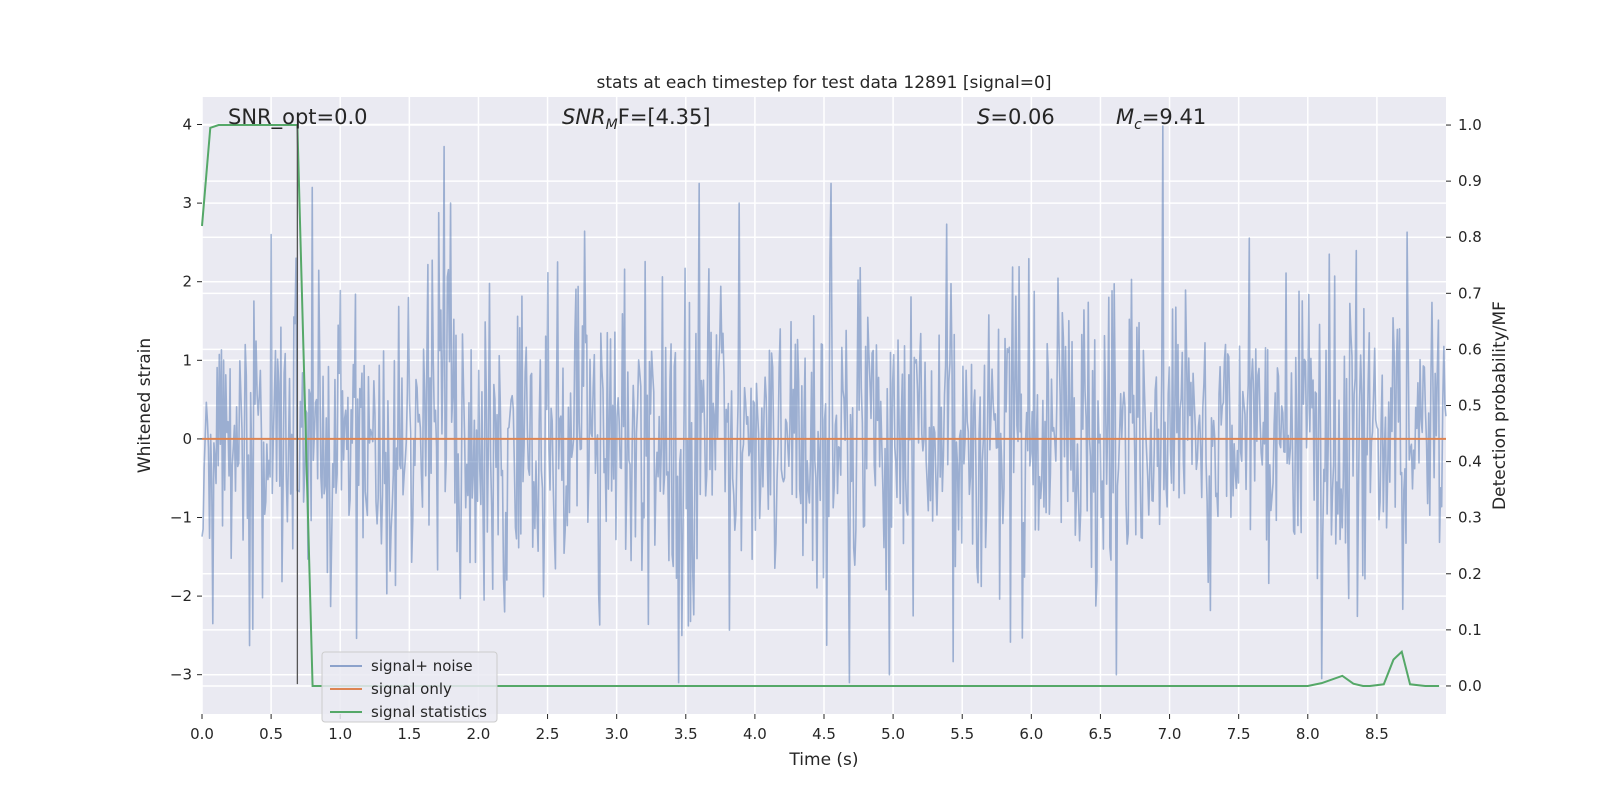  I want to click on y-tick-label: −1, so click(181, 518).